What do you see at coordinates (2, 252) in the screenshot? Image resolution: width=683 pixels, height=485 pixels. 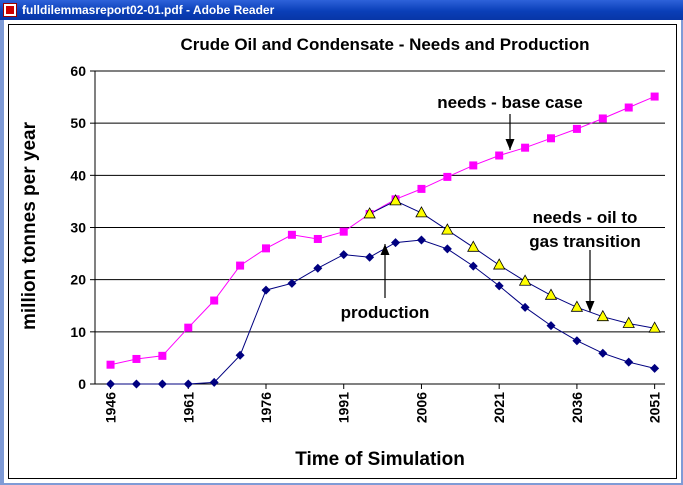 I see `window-frame-left` at bounding box center [2, 252].